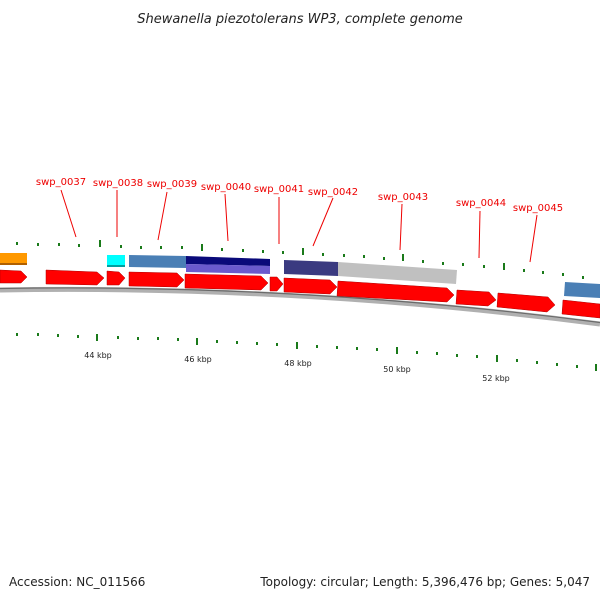  What do you see at coordinates (116, 260) in the screenshot?
I see `feature-cyan` at bounding box center [116, 260].